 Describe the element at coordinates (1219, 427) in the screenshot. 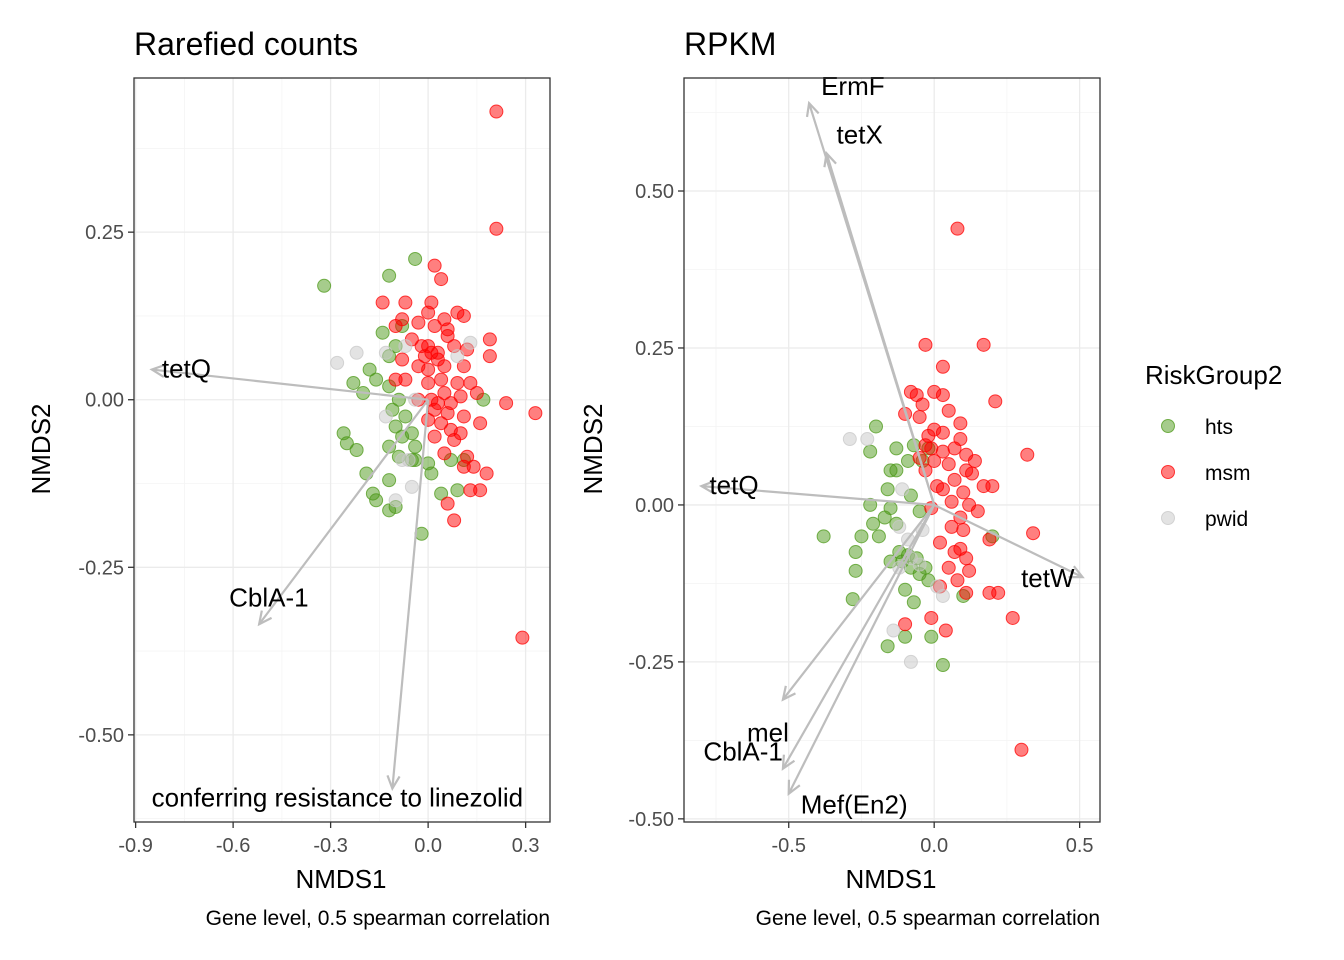

I see `legend-label-hts: hts` at that location.